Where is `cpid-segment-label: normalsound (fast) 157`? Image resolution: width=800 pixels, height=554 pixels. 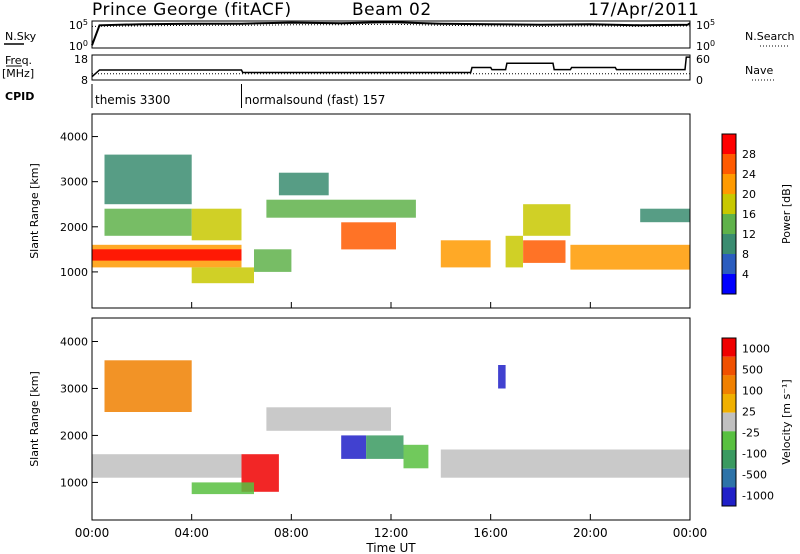
cpid-segment-label: normalsound (fast) 157 is located at coordinates (315, 100).